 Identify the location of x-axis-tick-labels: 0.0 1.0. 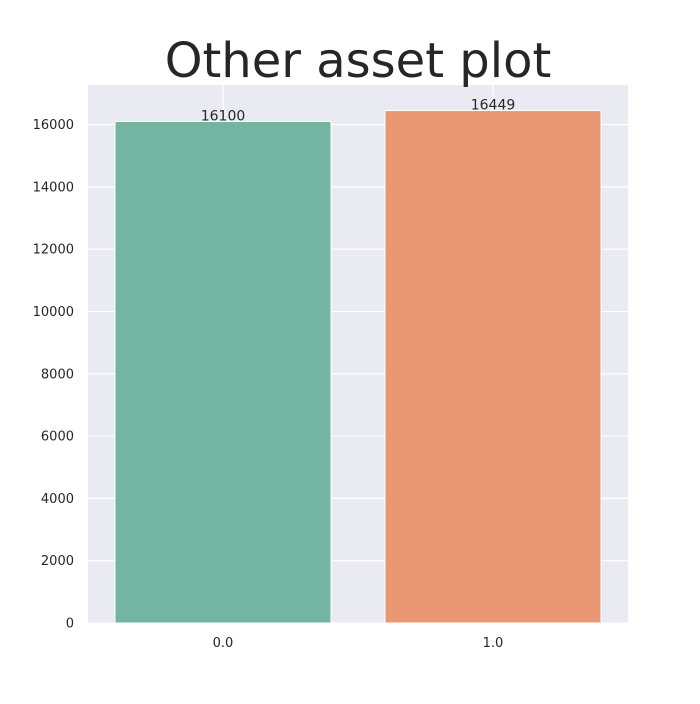
(358, 643).